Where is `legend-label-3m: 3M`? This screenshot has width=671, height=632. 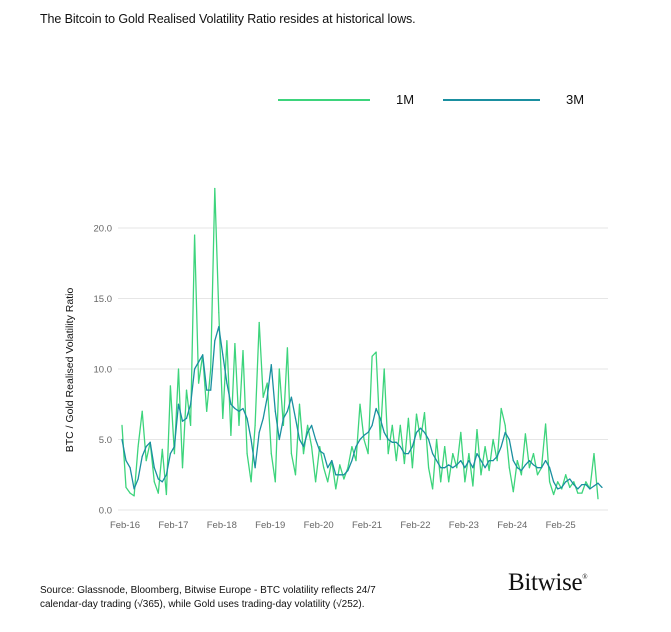 legend-label-3m: 3M is located at coordinates (575, 99).